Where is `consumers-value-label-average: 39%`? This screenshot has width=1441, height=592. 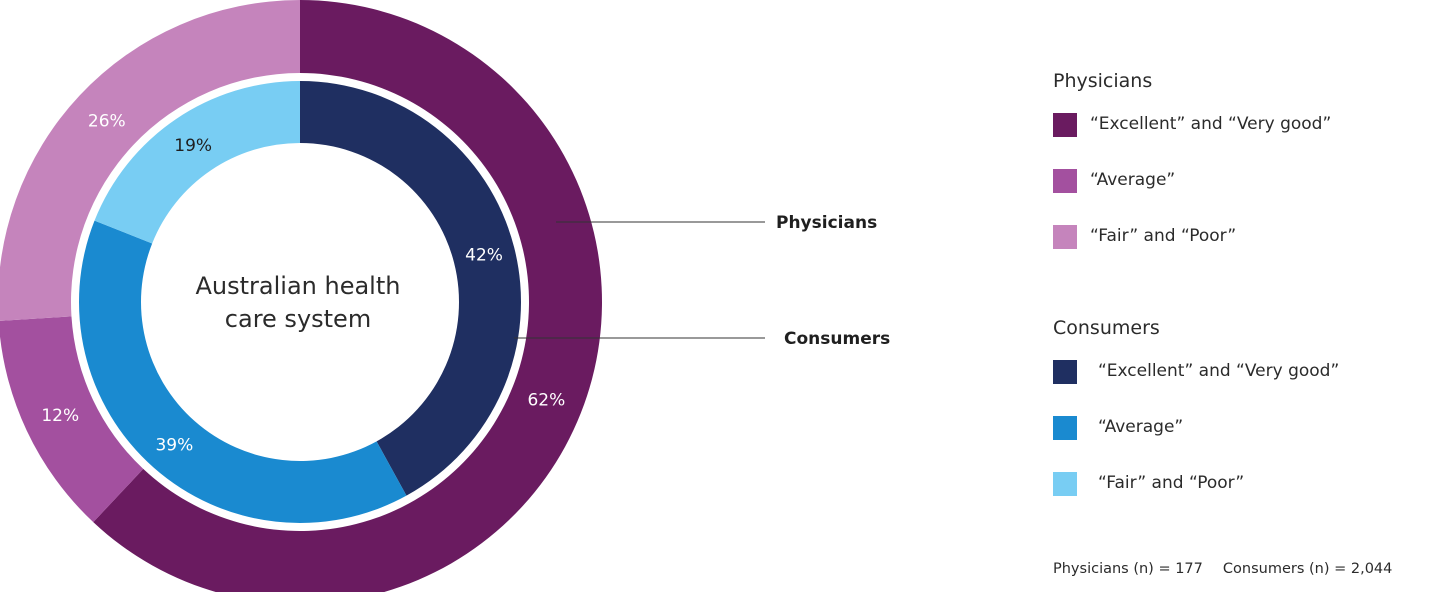 consumers-value-label-average: 39% is located at coordinates (174, 446).